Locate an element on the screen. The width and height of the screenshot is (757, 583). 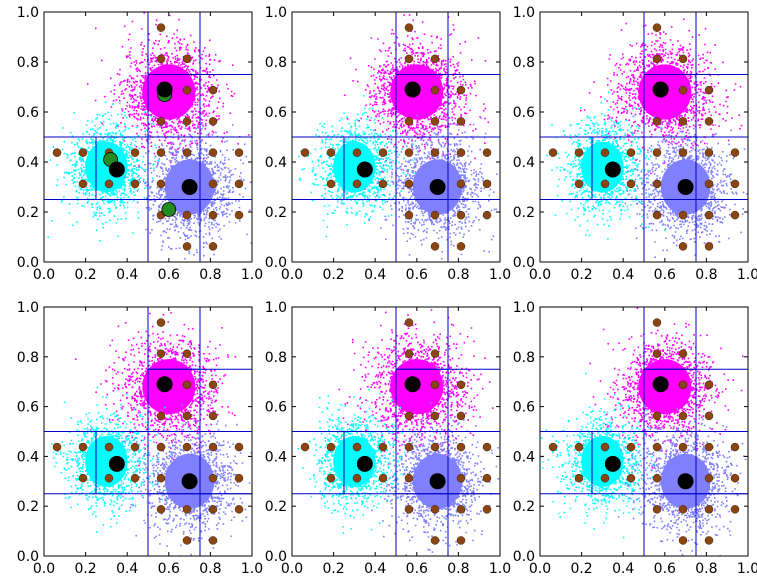
cluster-magenta-points is located at coordinates (155, 392).